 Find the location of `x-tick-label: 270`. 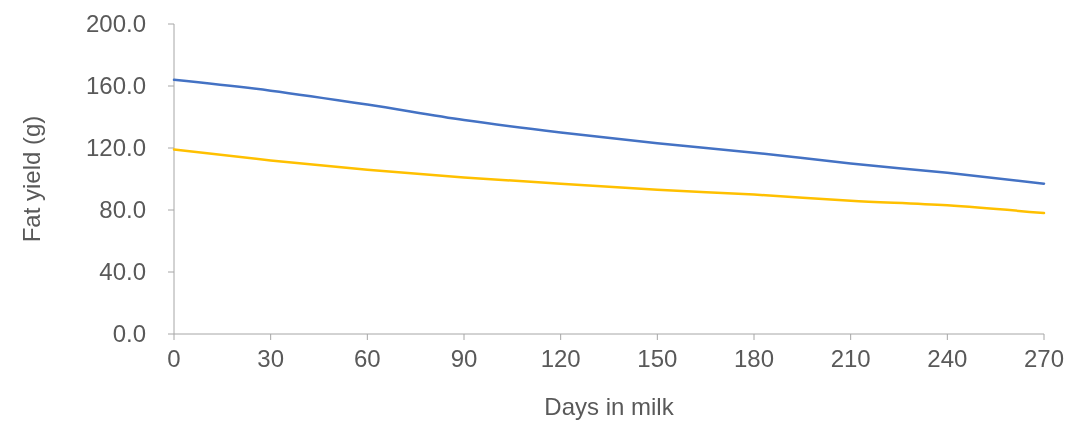

x-tick-label: 270 is located at coordinates (1044, 358).